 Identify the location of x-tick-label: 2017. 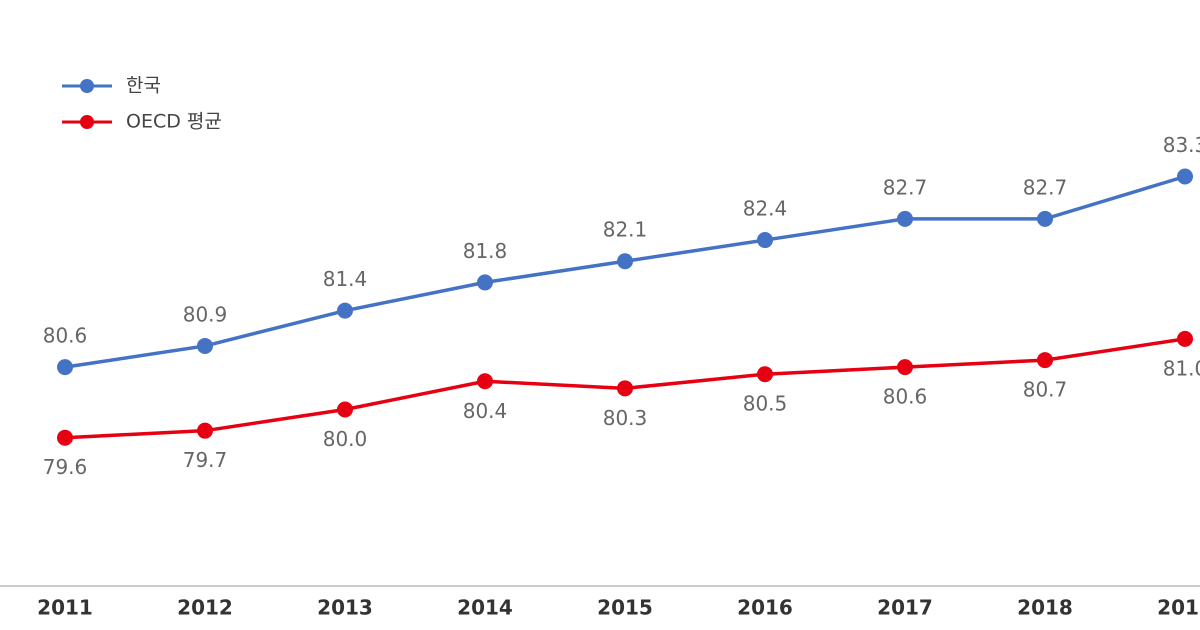
(905, 608).